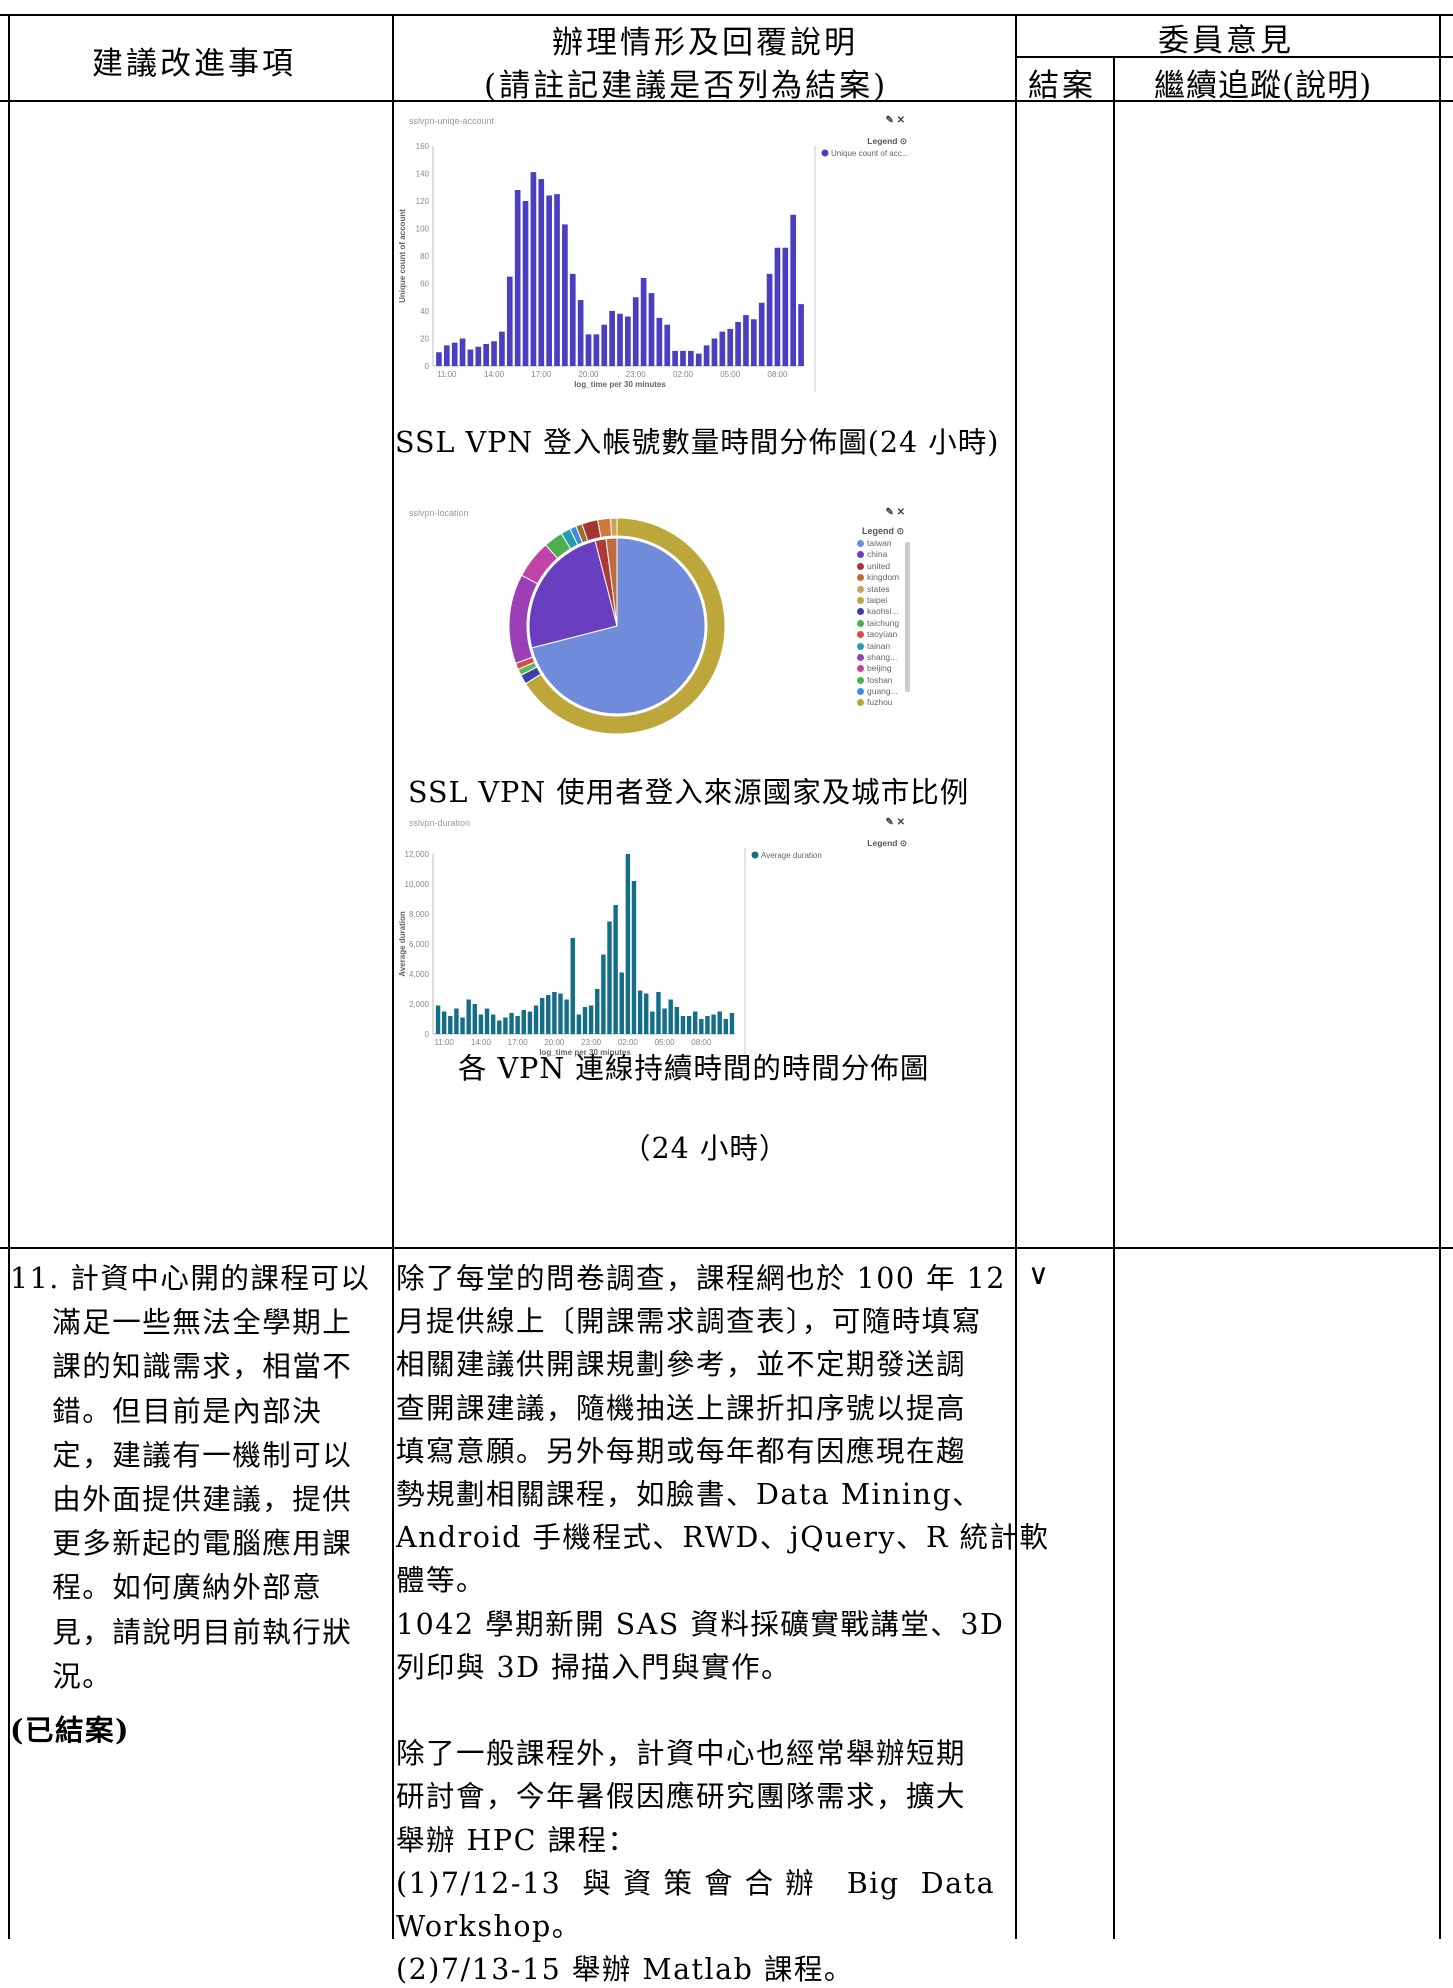 The height and width of the screenshot is (1988, 1453). Describe the element at coordinates (1440, 976) in the screenshot. I see `table-right-border` at that location.